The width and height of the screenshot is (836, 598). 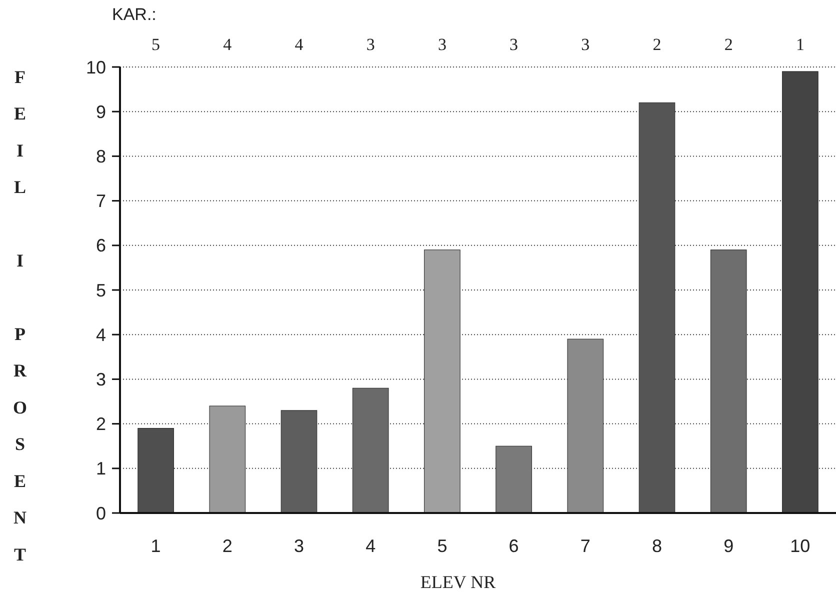 What do you see at coordinates (458, 582) in the screenshot?
I see `x-axis-title: ELEV NR` at bounding box center [458, 582].